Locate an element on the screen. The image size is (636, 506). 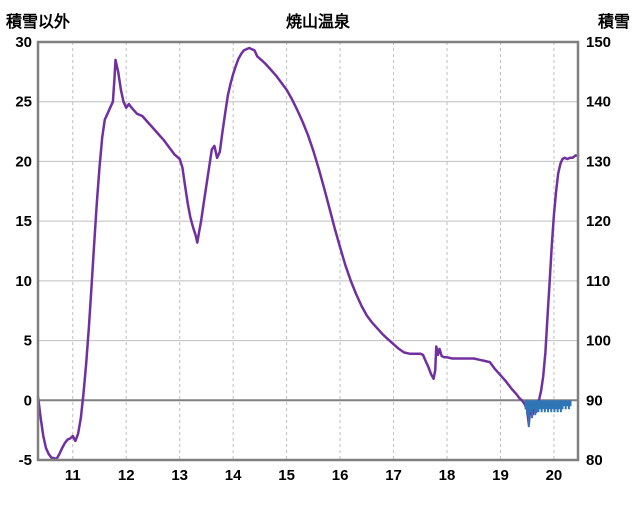
left-tick-label: 30 is located at coordinates (23, 42).